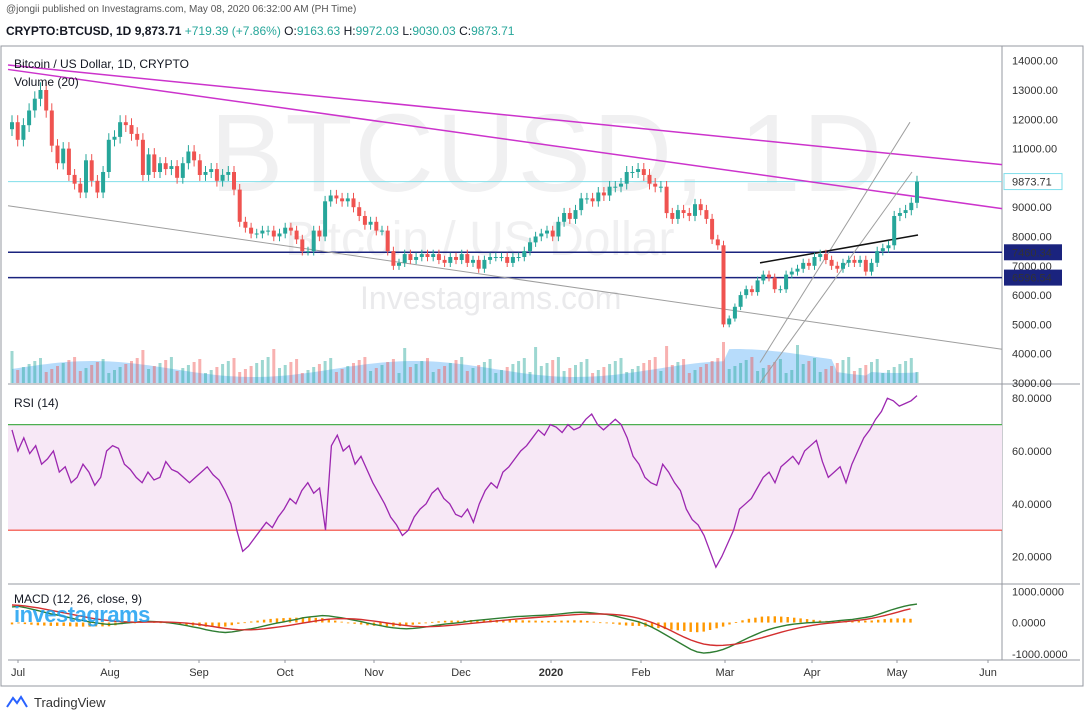 This screenshot has height=720, width=1088. Describe the element at coordinates (493, 31) in the screenshot. I see `close-value: 9873.71` at that location.